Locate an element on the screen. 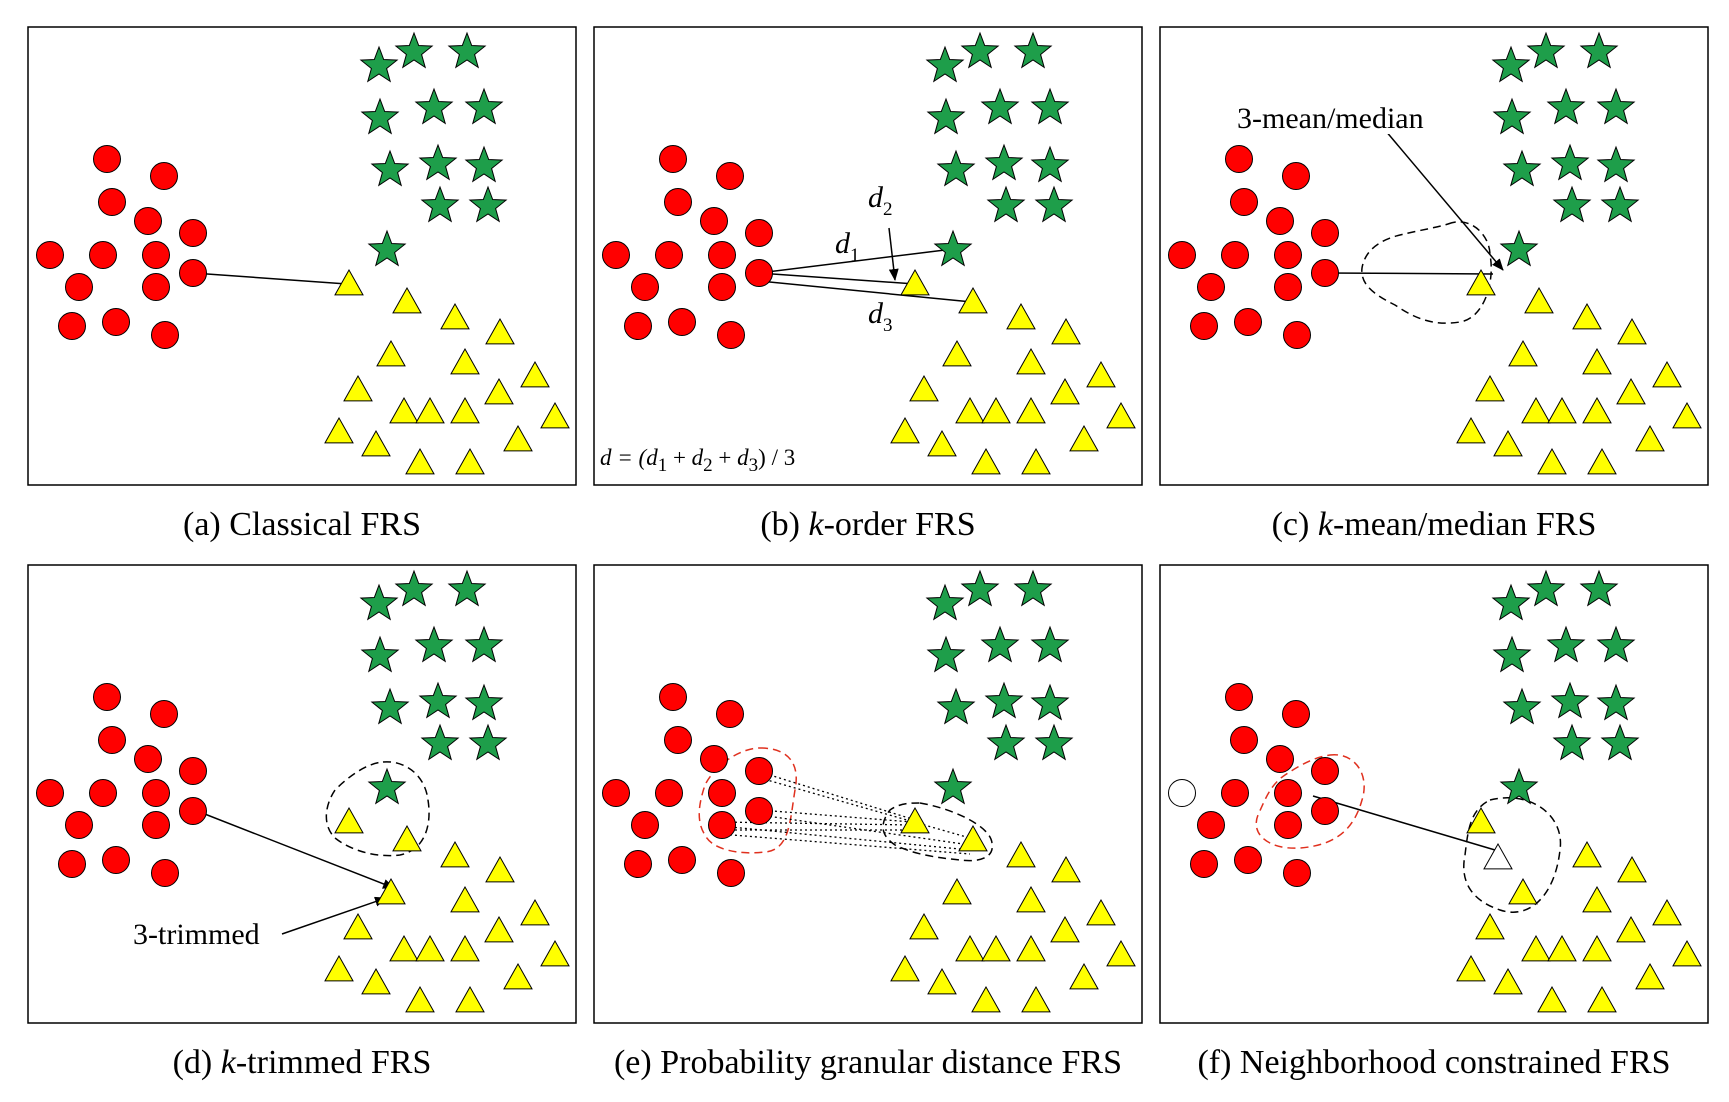 The width and height of the screenshot is (1729, 1102). panel-c-overlay: 3-mean/median is located at coordinates (1368, 210).